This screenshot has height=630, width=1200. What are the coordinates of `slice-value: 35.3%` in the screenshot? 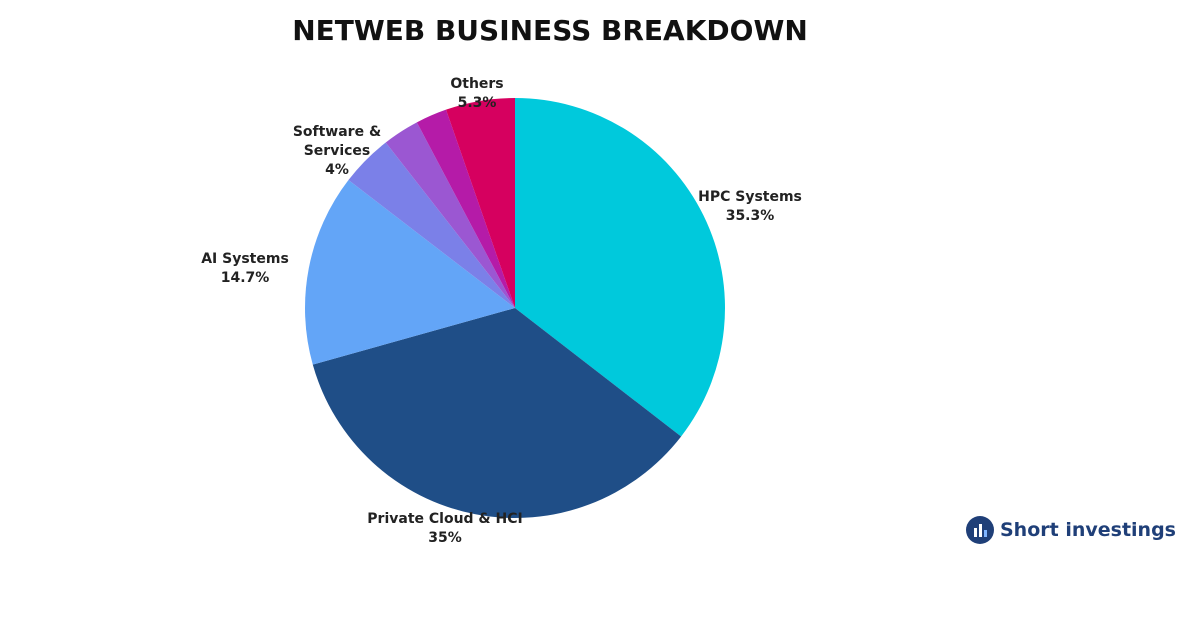 It's located at (750, 216).